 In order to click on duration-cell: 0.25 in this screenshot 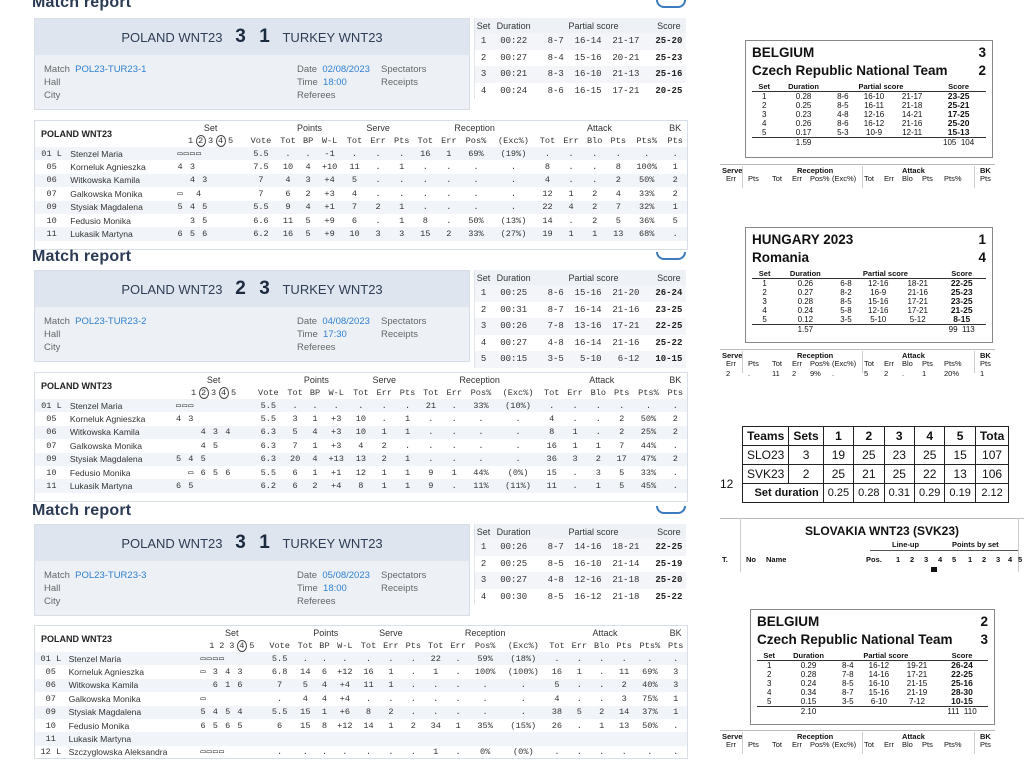, I will do `click(838, 493)`.